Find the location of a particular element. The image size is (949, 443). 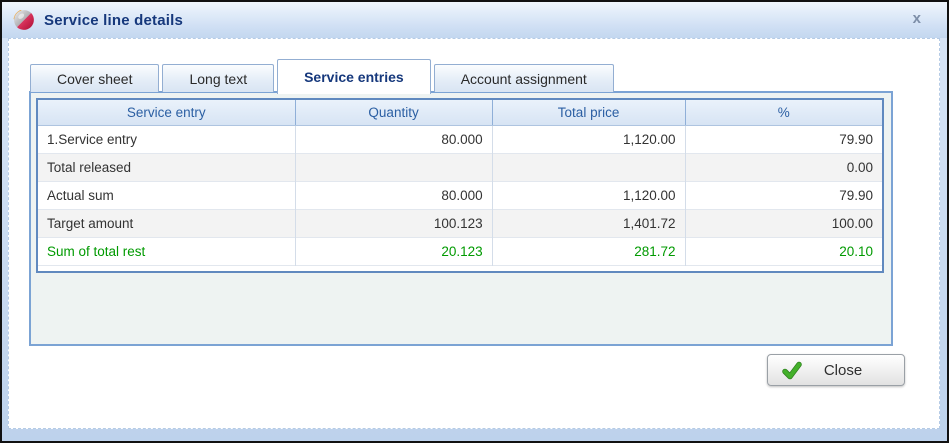

percent-cell: 0.00 is located at coordinates (784, 166).